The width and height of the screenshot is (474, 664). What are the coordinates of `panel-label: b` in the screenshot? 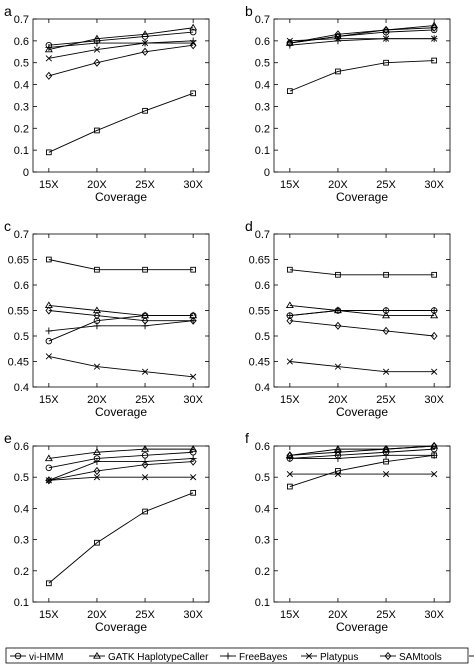 It's located at (249, 11).